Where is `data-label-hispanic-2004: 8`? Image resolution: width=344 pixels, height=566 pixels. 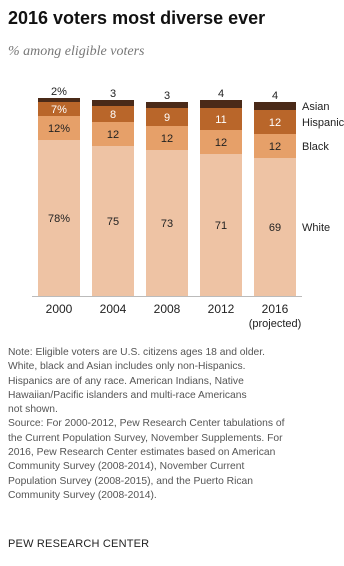
data-label-hispanic-2004: 8 is located at coordinates (113, 115).